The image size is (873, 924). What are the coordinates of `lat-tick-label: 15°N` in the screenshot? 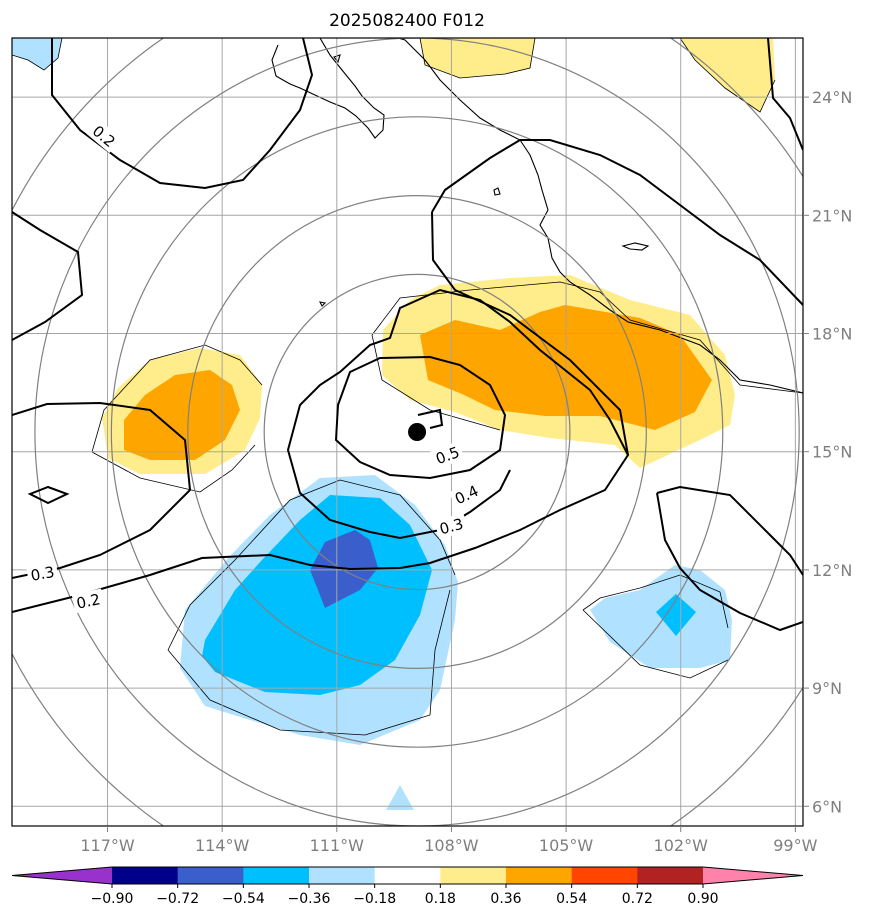 It's located at (832, 452).